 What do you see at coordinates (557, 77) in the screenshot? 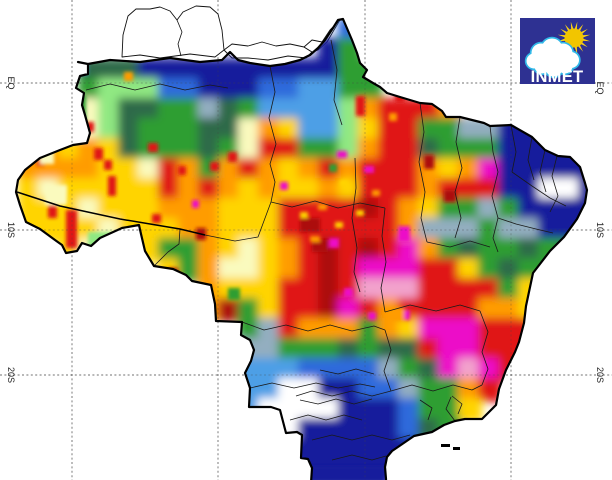
I see `svg-text: INMET` at bounding box center [557, 77].